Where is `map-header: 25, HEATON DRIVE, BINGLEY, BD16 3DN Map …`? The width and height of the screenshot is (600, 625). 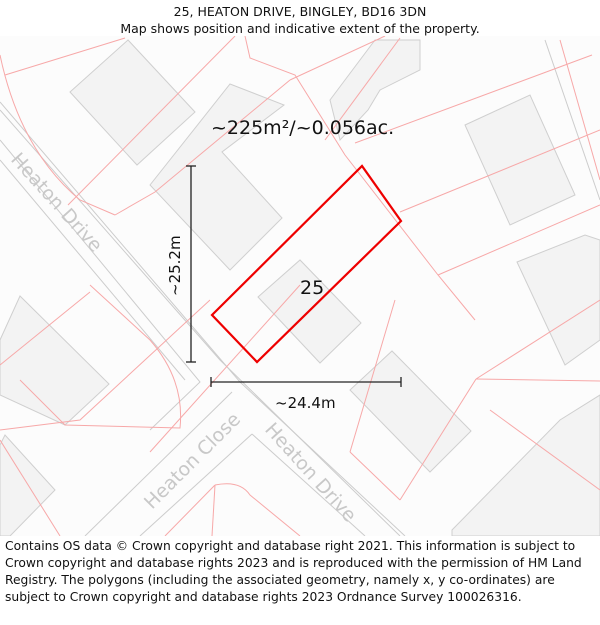 map-header: 25, HEATON DRIVE, BINGLEY, BD16 3DN Map … is located at coordinates (300, 18).